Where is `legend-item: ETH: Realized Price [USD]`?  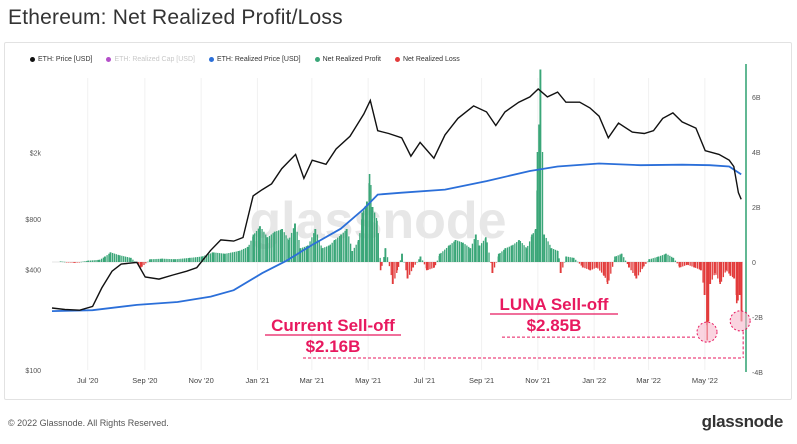 legend-item: ETH: Realized Price [USD] is located at coordinates (254, 59).